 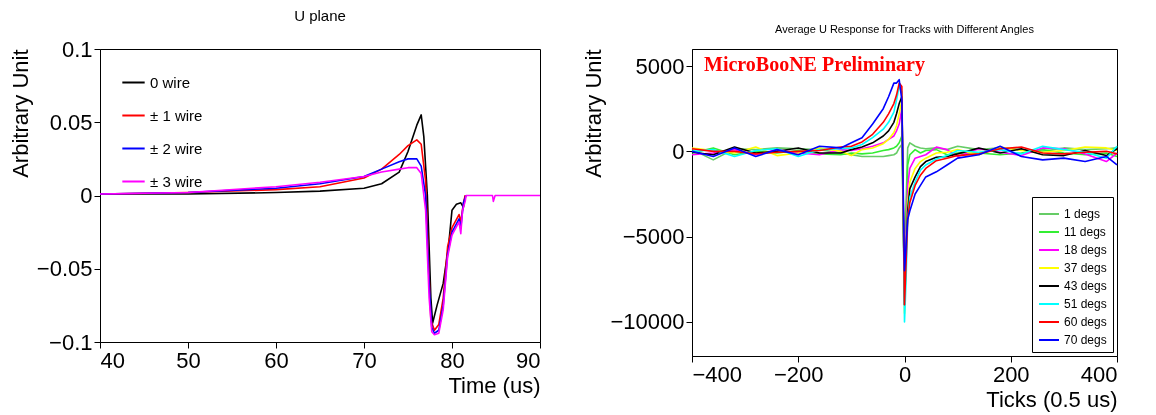 What do you see at coordinates (814, 64) in the screenshot?
I see `annotation: MicroBooNE Preliminary` at bounding box center [814, 64].